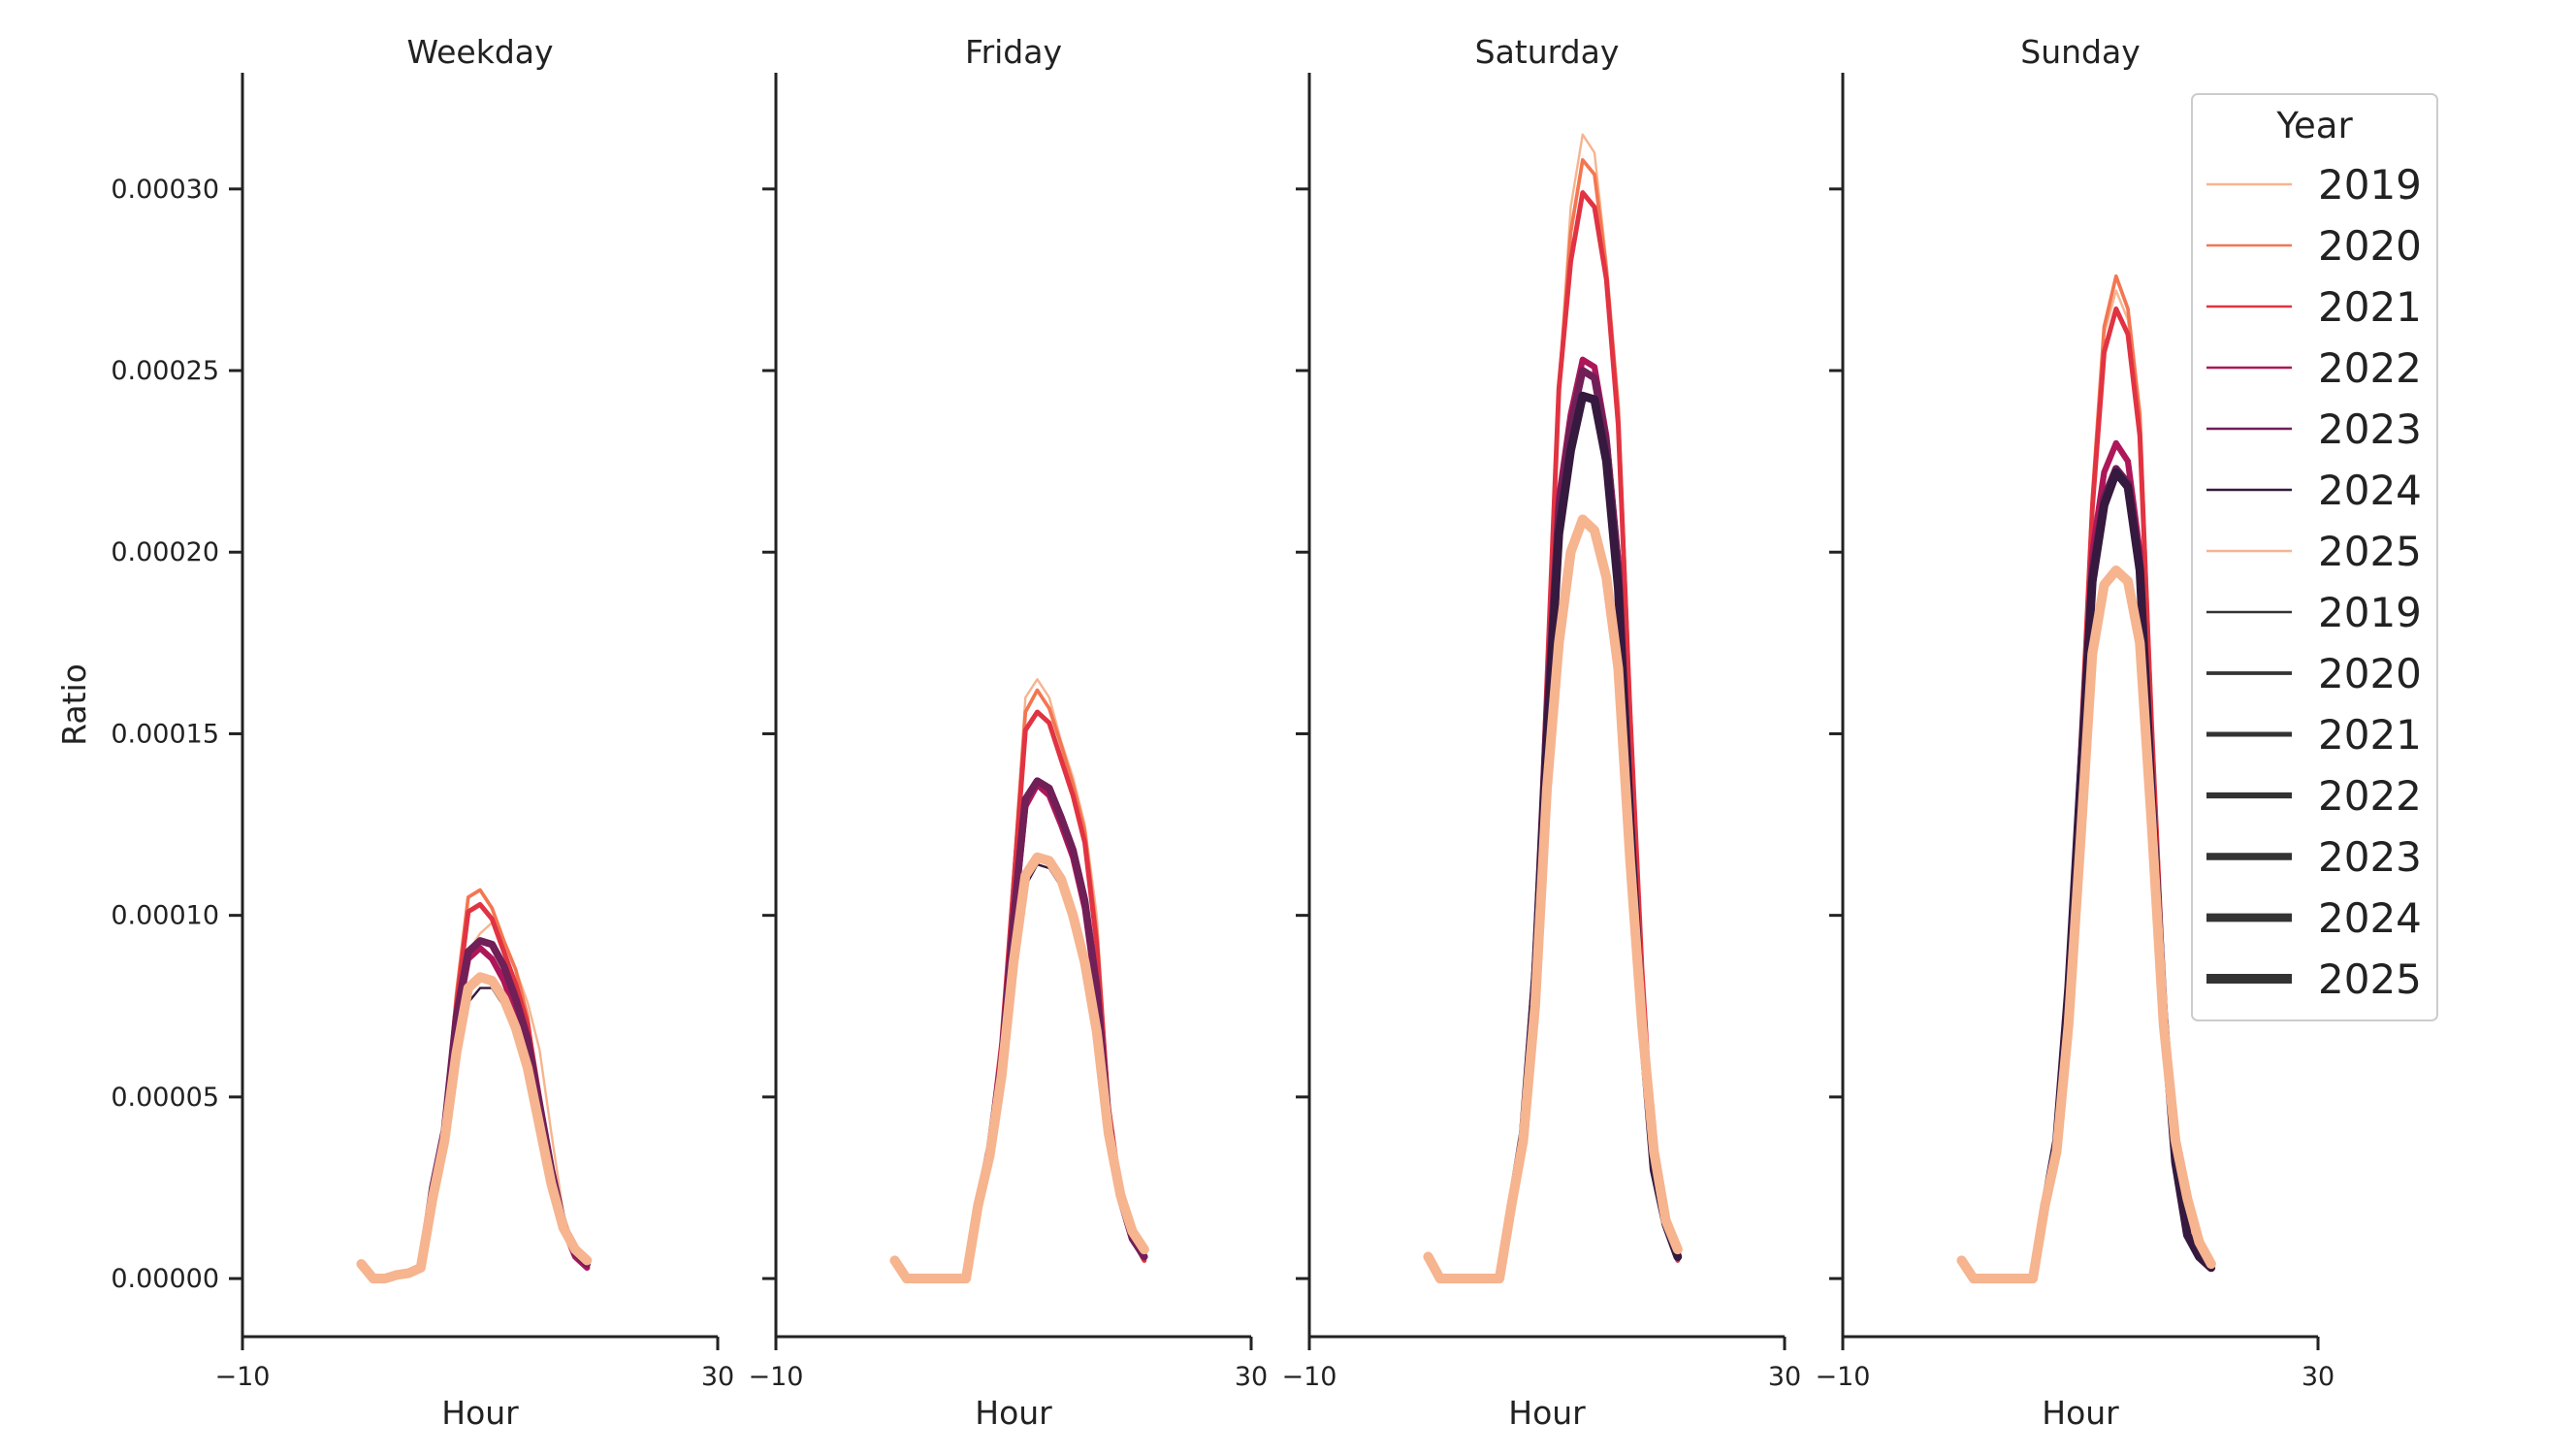  Describe the element at coordinates (2314, 735) in the screenshot. I see `legend-entry-size-2021: 2021` at that location.